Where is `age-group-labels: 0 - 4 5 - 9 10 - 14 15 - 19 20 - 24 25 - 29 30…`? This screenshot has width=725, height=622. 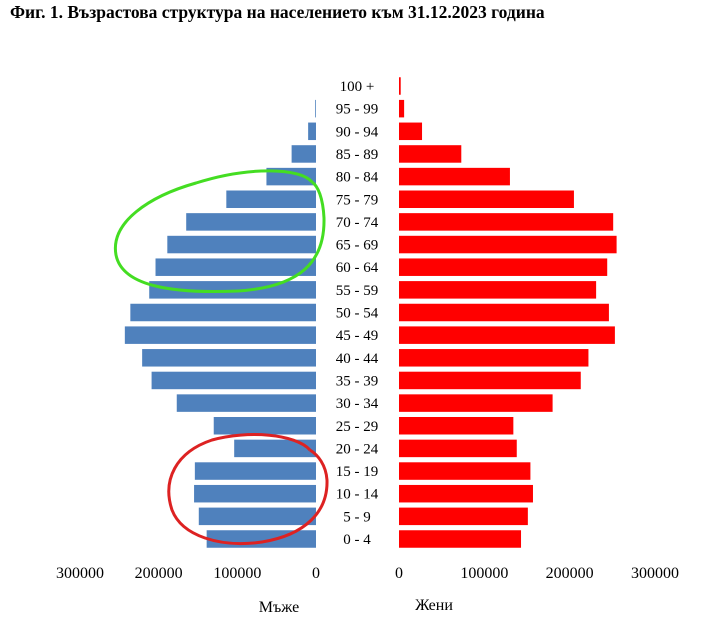 age-group-labels: 0 - 4 5 - 9 10 - 14 15 - 19 20 - 24 25 - 29 30… is located at coordinates (357, 313).